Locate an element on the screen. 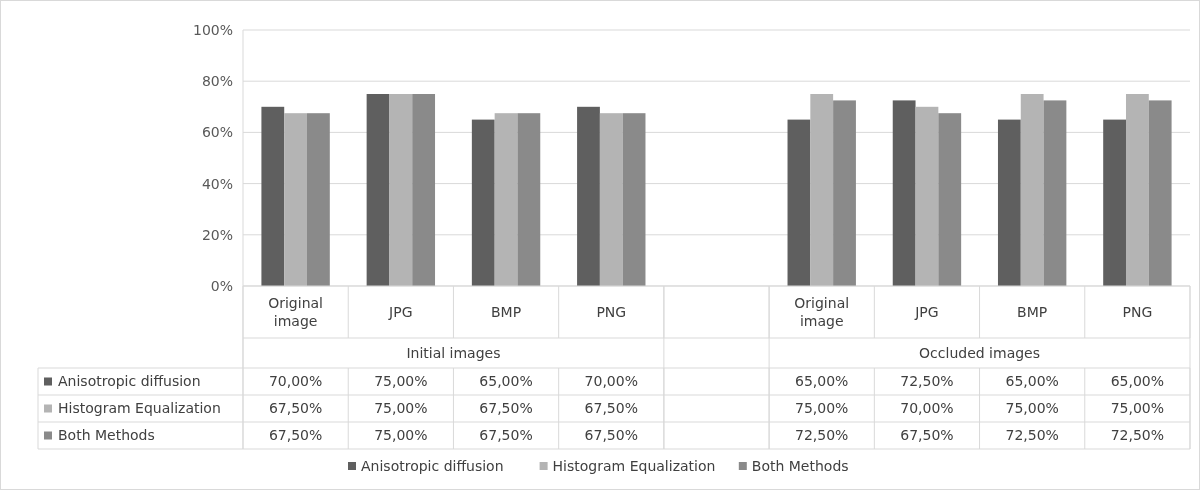  y-tick-label: 80% is located at coordinates (217, 81).